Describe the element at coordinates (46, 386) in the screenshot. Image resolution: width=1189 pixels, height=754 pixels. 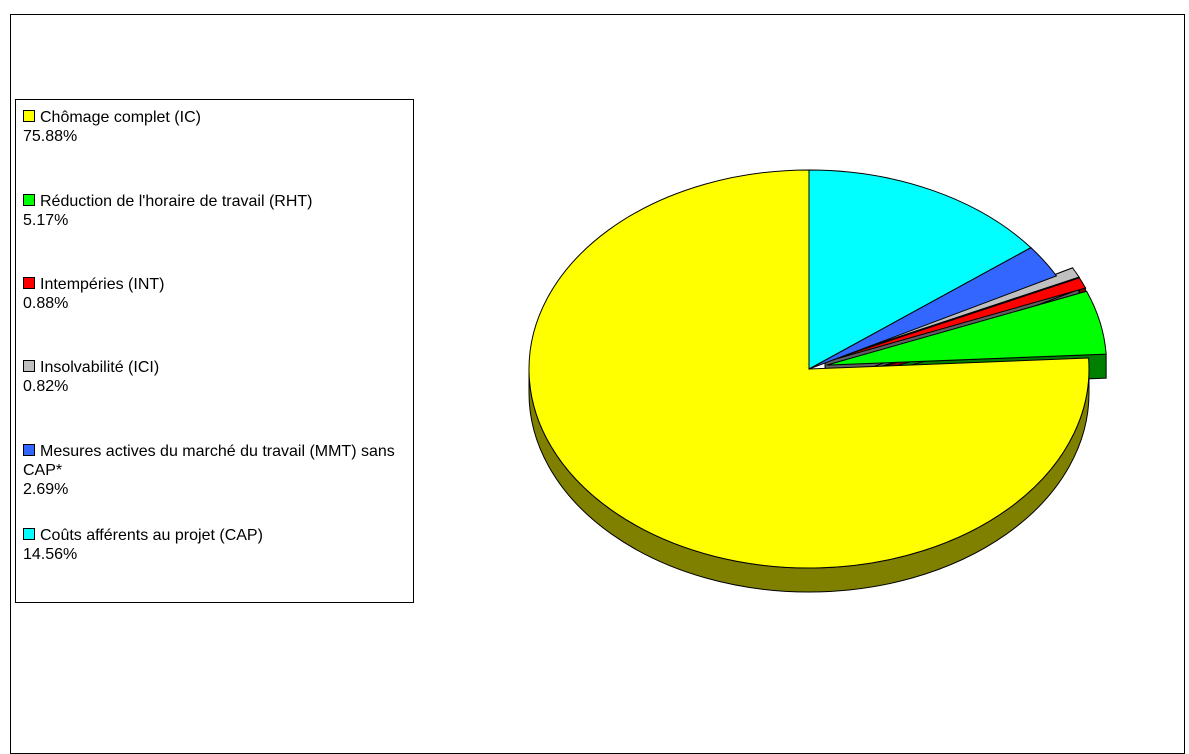
I see `legend-value-ici: 0.82%` at that location.